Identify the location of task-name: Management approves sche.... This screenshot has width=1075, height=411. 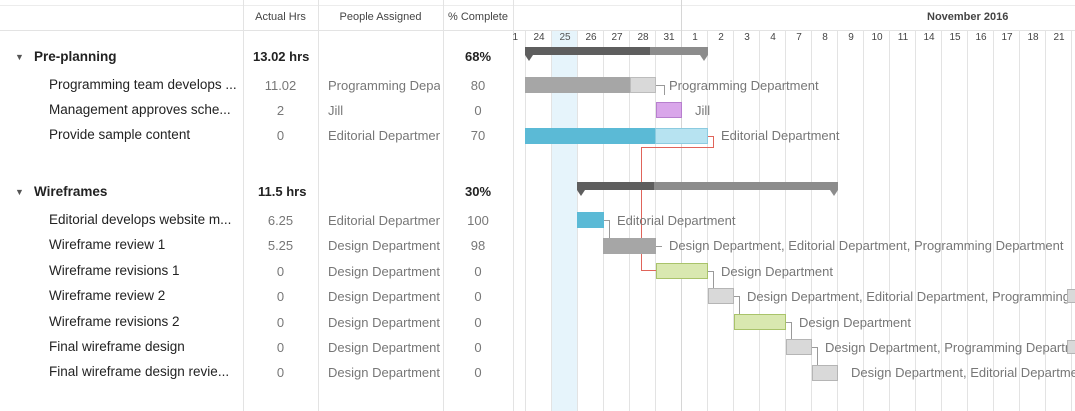
(140, 109).